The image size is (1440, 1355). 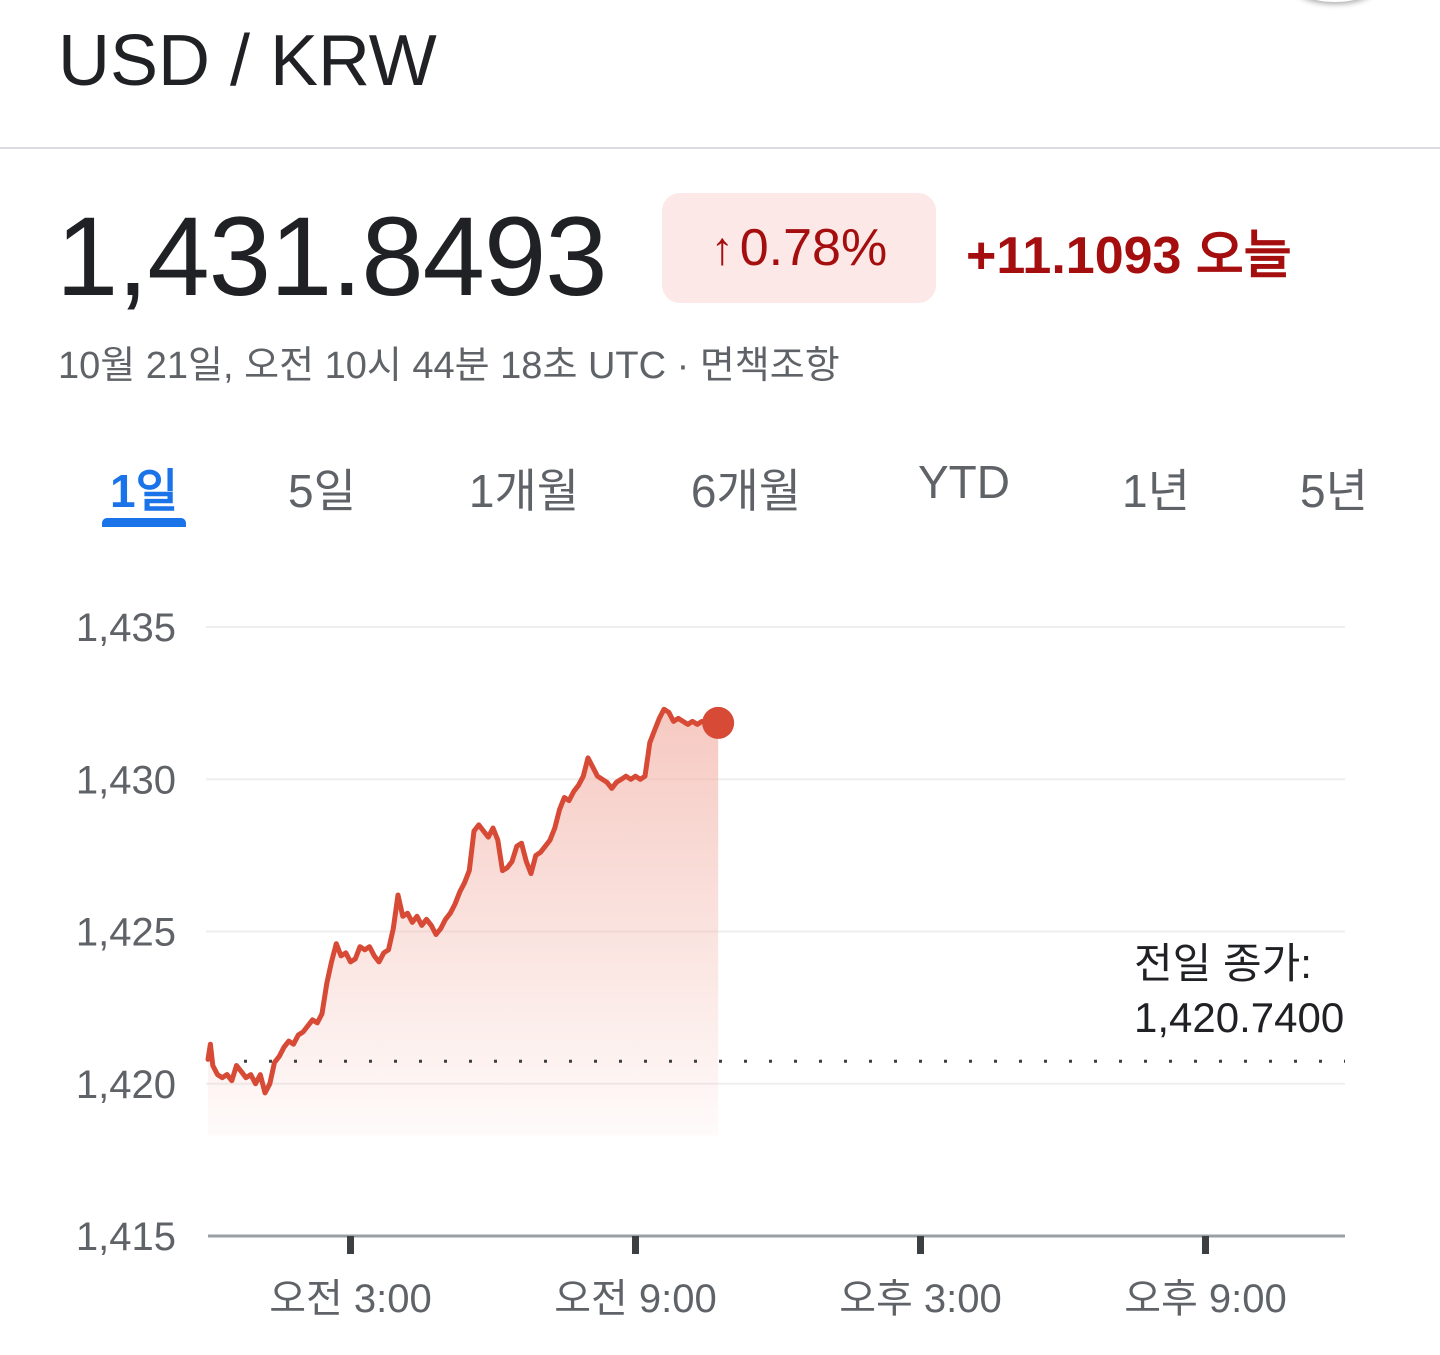 I want to click on tab-5-day: 5일, so click(x=322, y=491).